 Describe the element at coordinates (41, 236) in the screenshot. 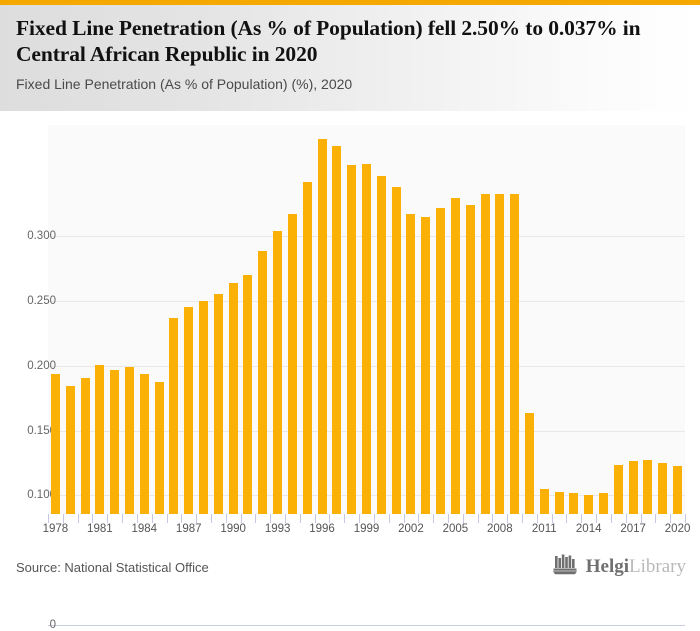

I see `y-axis-tick-label: 0.300` at that location.